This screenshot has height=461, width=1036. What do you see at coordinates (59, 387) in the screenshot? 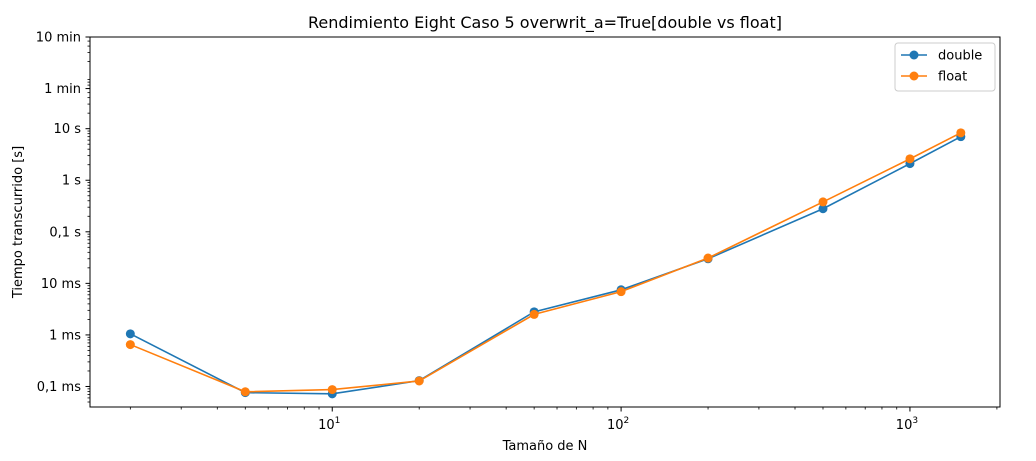
I see `y-tick-label: 0,1 ms` at bounding box center [59, 387].